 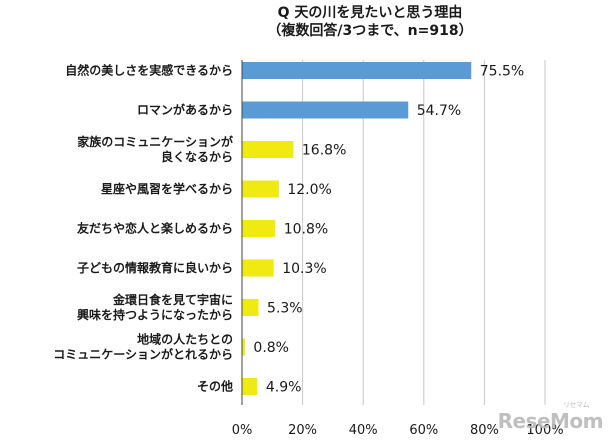 I want to click on category-label: 自然の美しさを実感できるから, so click(x=149, y=70).